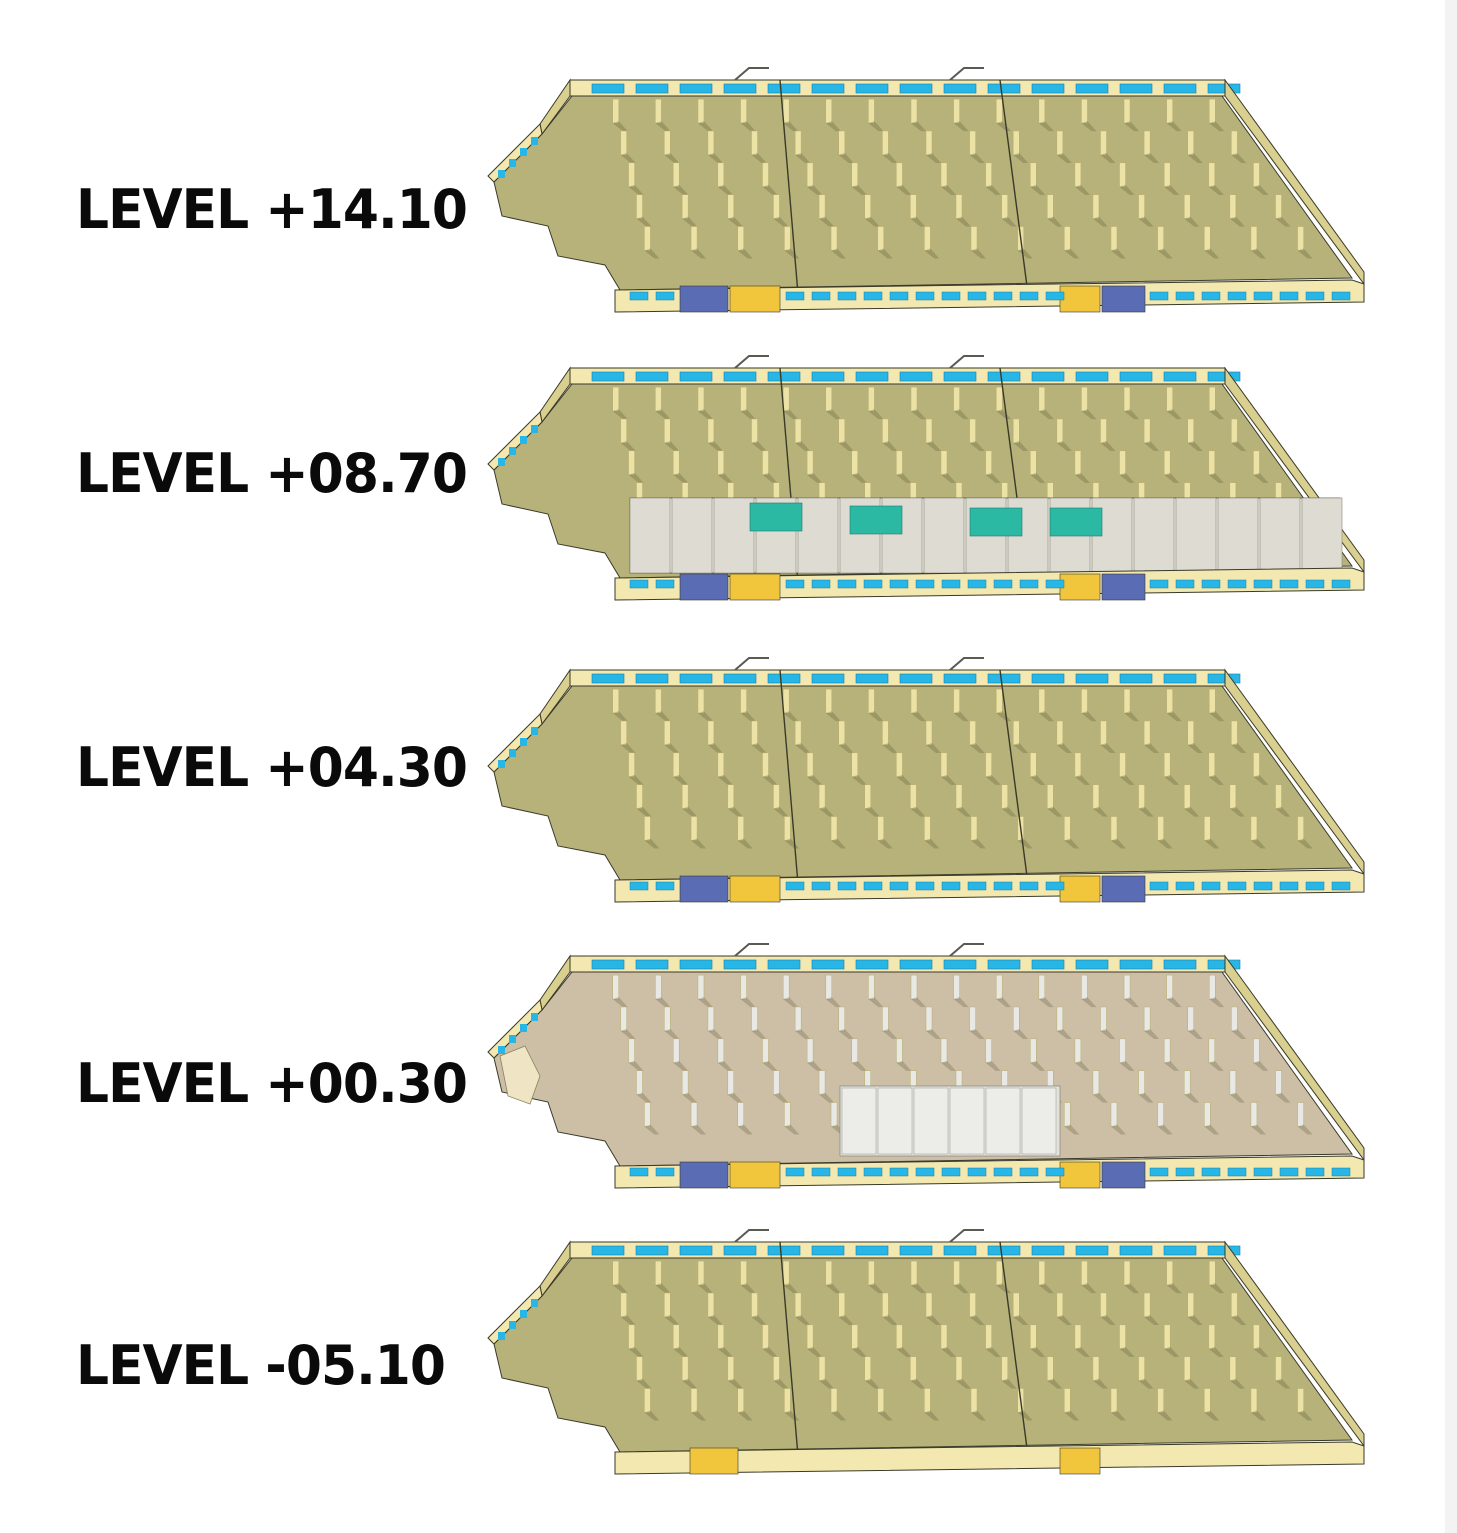  What do you see at coordinates (704, 889) in the screenshot?
I see `facade-panel` at bounding box center [704, 889].